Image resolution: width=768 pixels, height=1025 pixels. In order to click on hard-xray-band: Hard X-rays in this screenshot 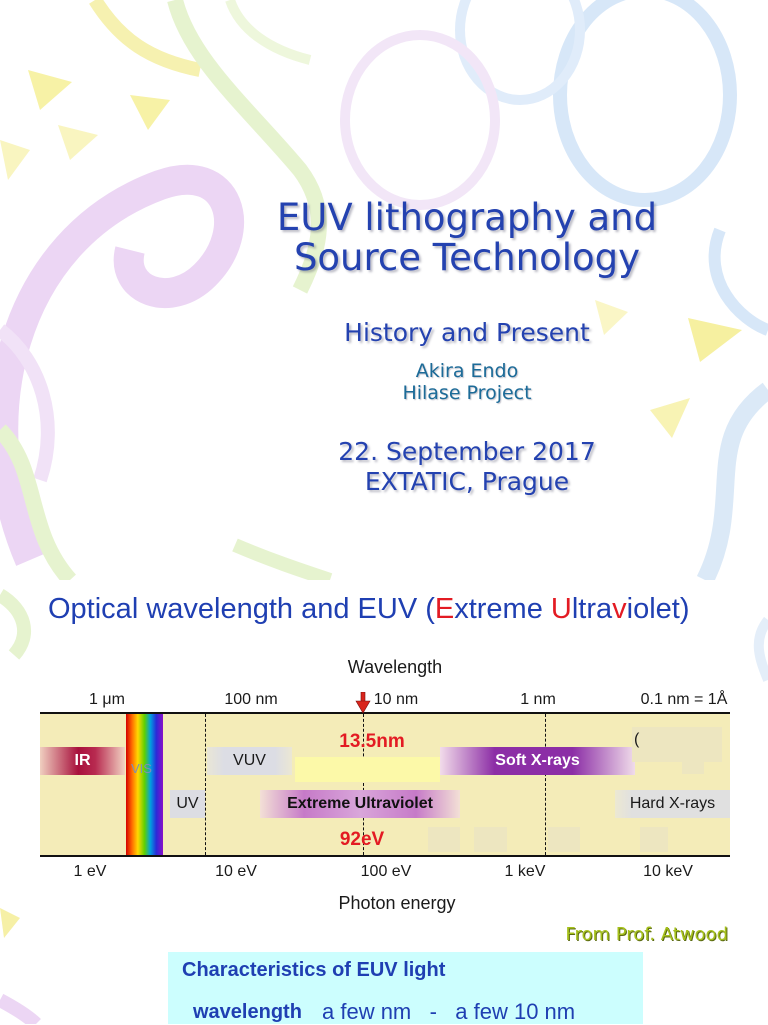, I will do `click(672, 804)`.